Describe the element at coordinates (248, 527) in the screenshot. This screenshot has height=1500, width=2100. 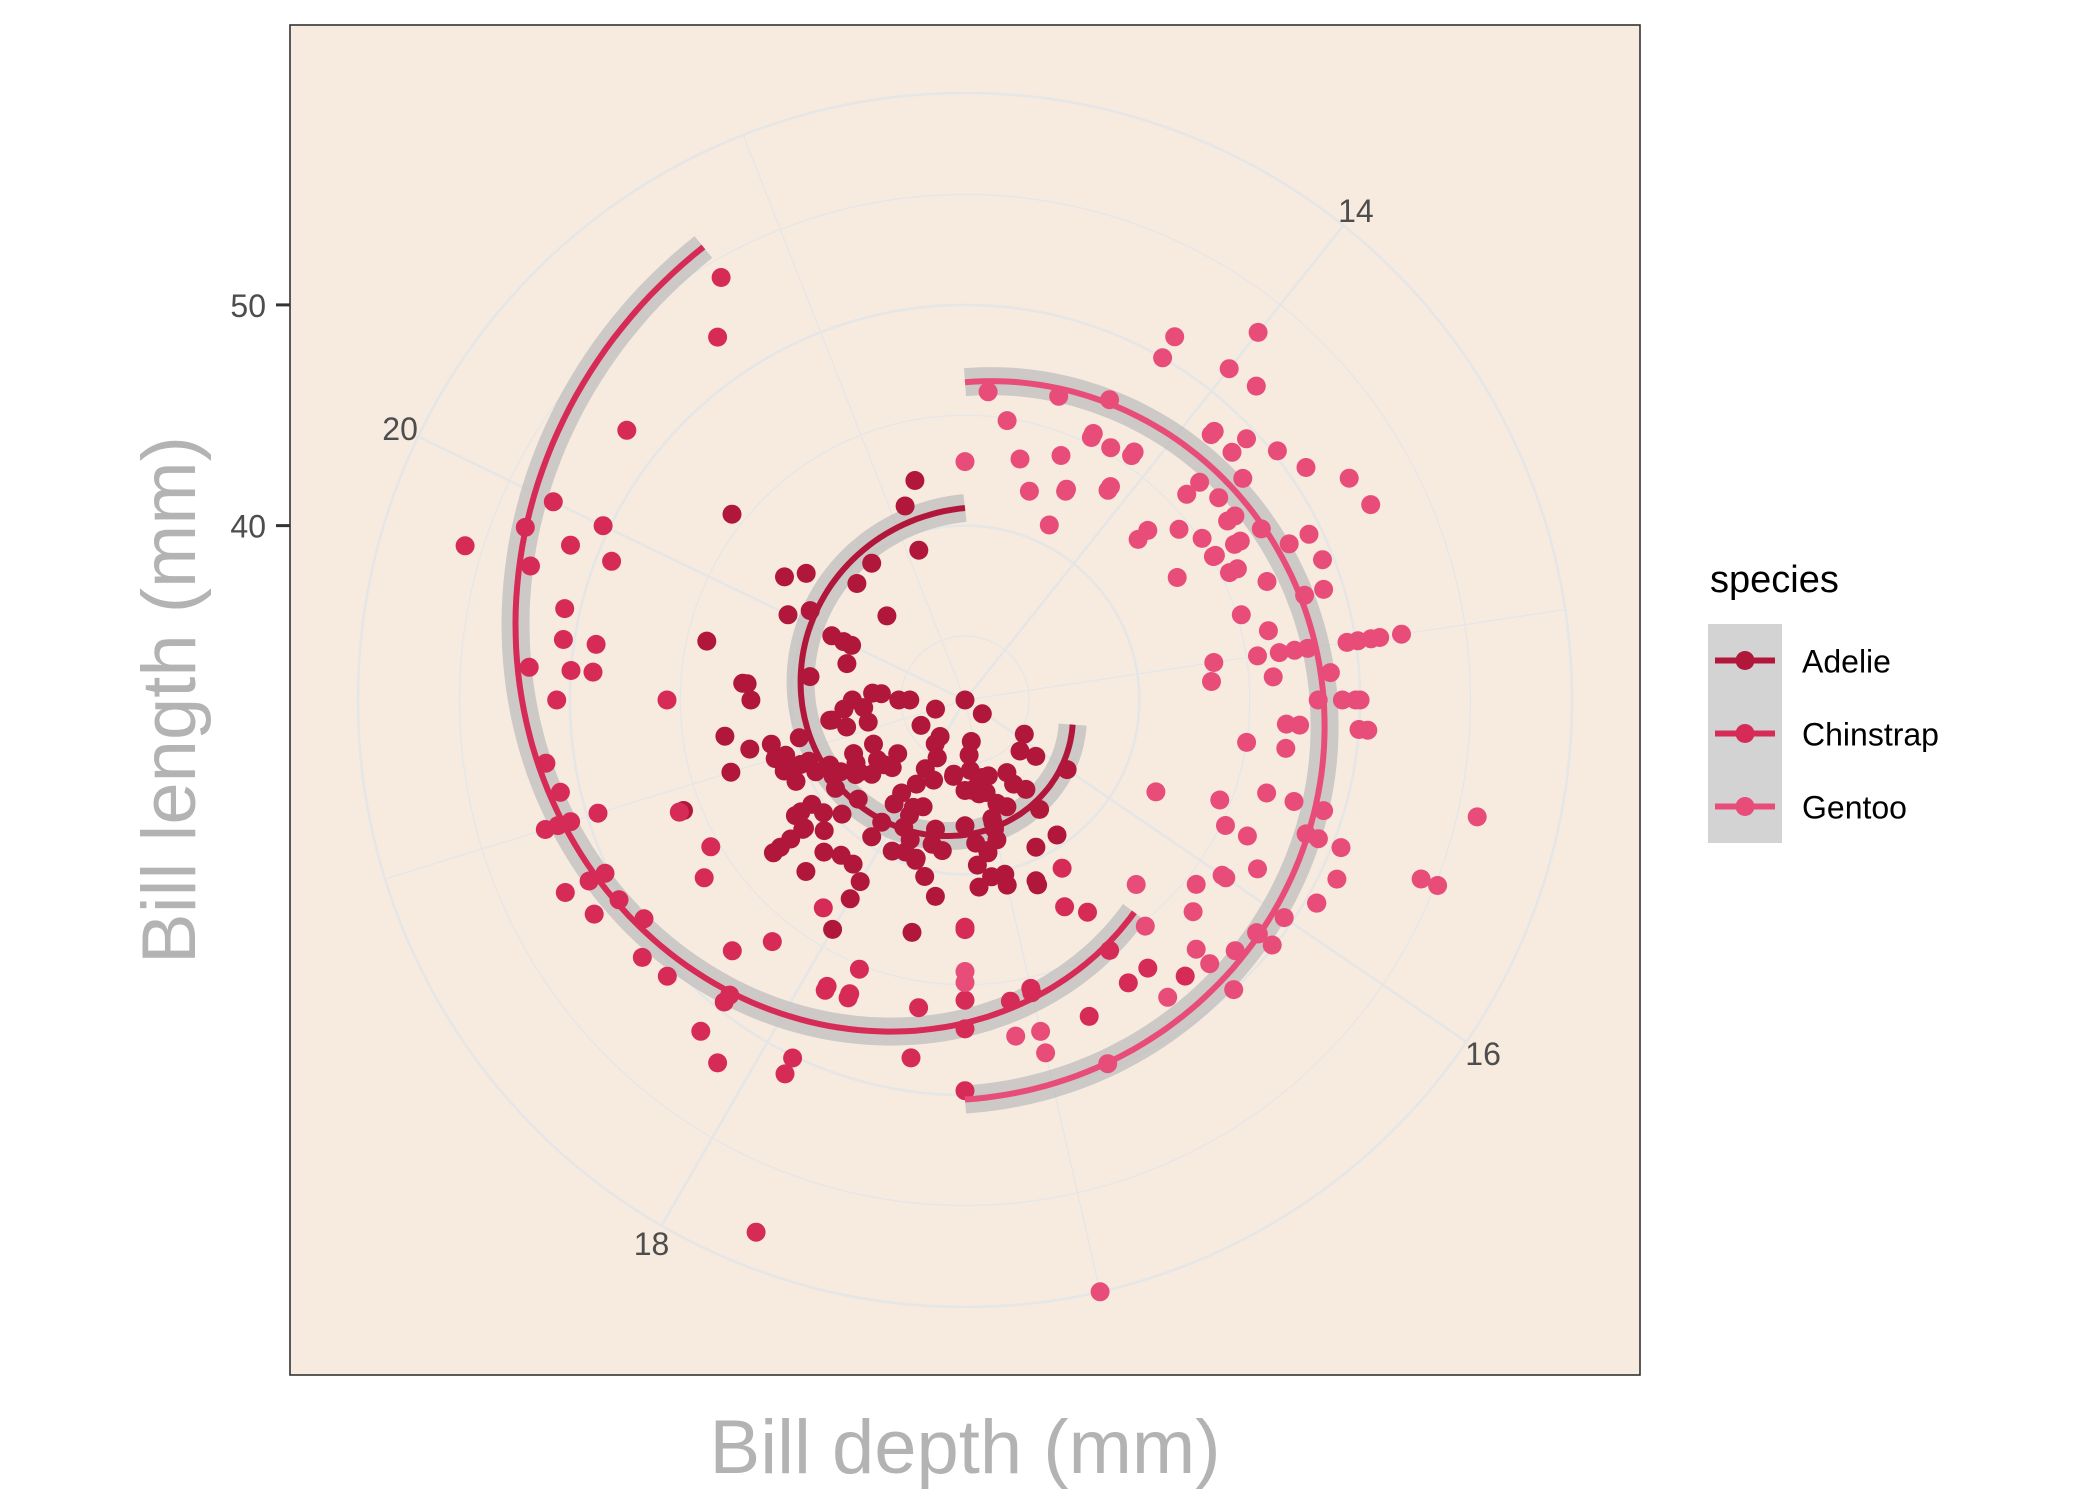
I see `r-tick-label-40: 40` at that location.